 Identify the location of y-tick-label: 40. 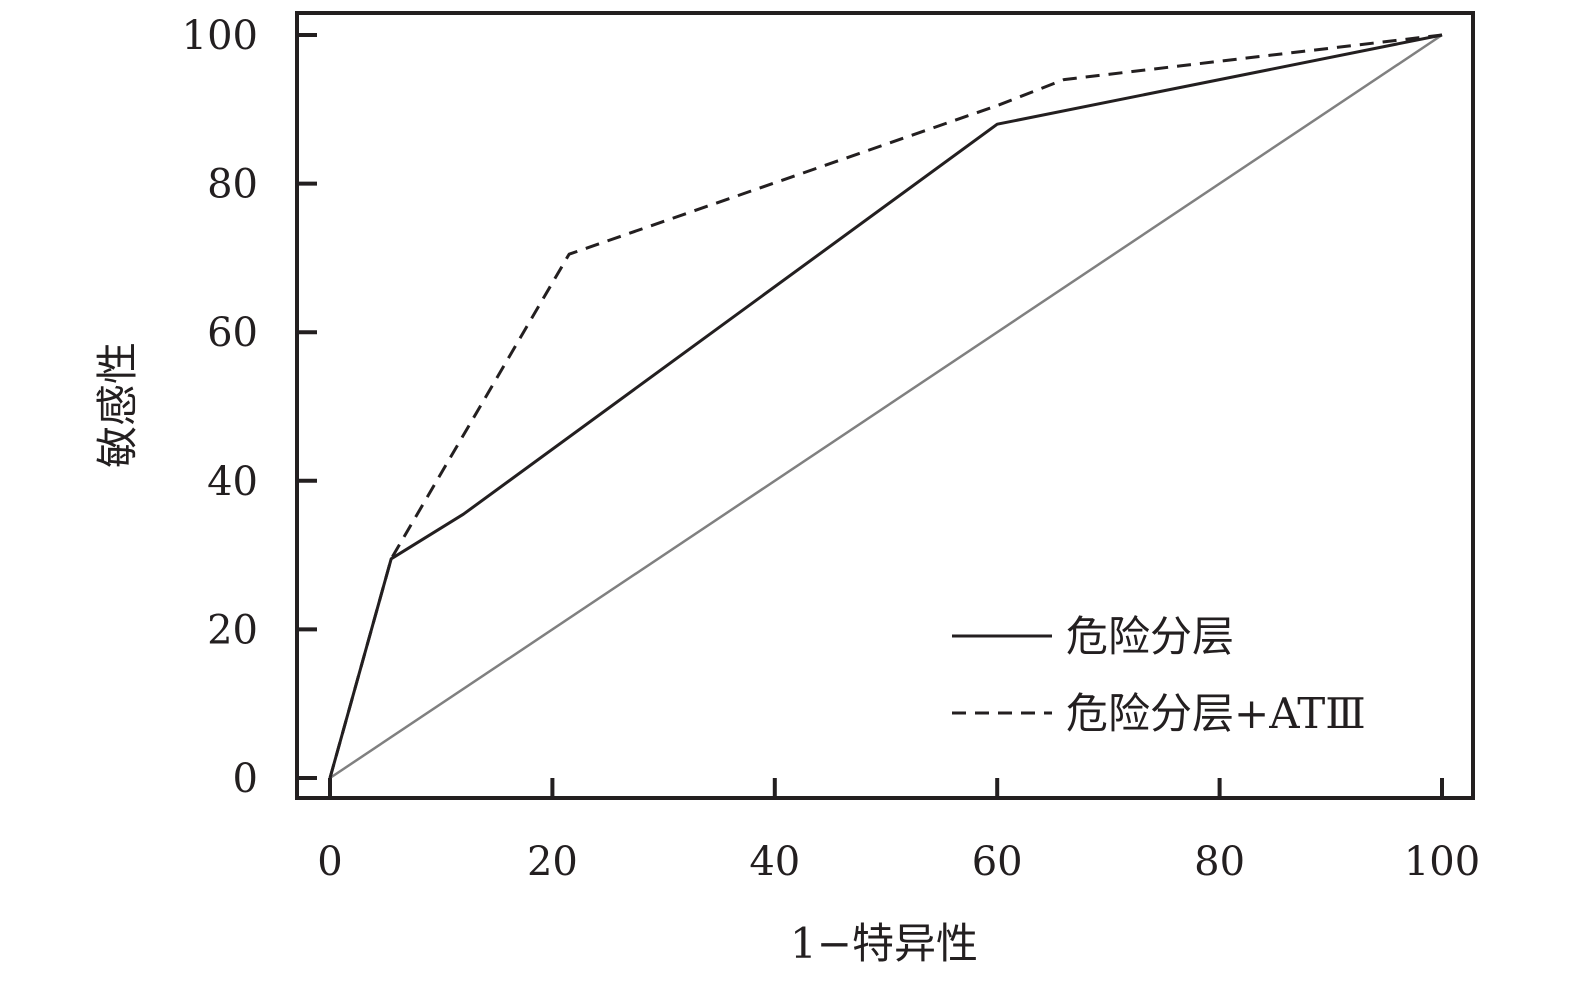
(232, 482).